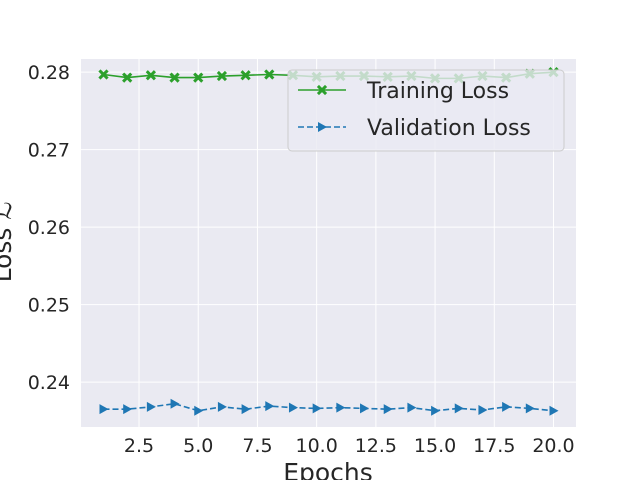 This screenshot has height=480, width=640. Describe the element at coordinates (198, 446) in the screenshot. I see `x-tick-label: 5.0` at that location.